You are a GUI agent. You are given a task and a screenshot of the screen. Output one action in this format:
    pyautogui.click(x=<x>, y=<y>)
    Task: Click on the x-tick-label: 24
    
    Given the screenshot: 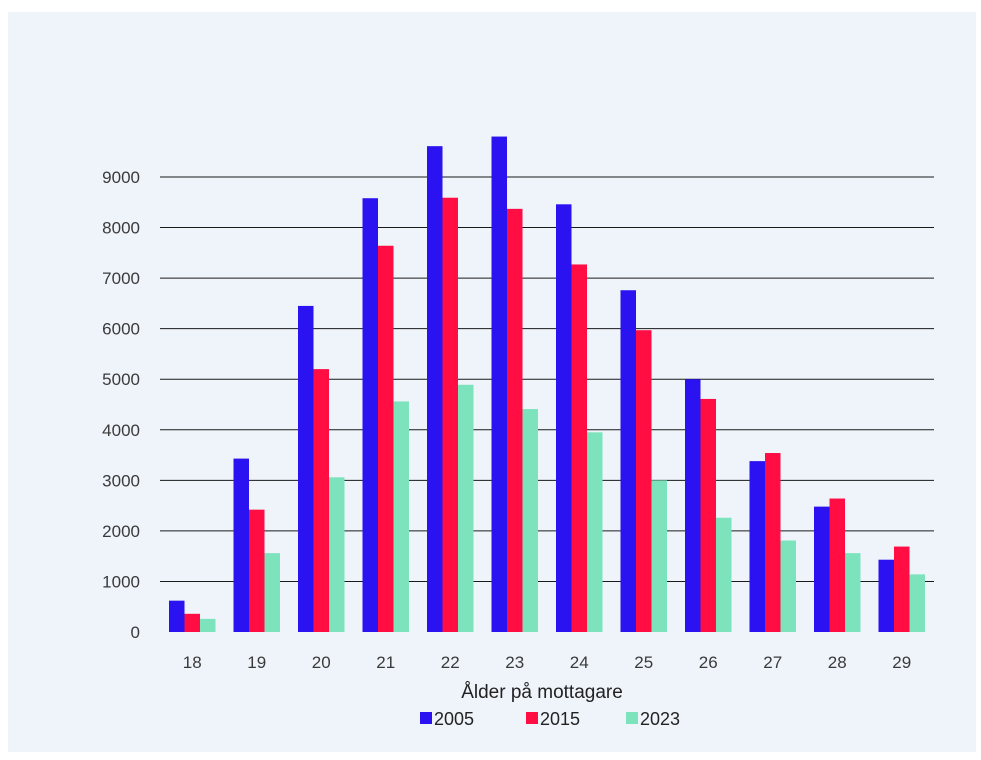 What is the action you would take?
    pyautogui.click(x=579, y=662)
    